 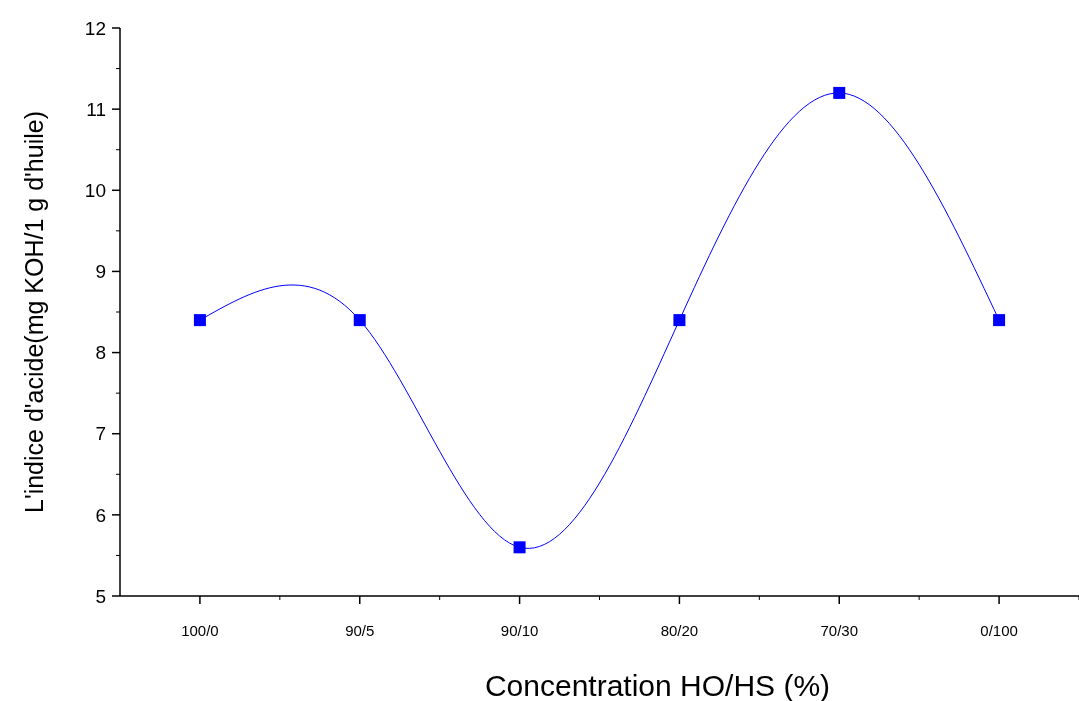 I want to click on x-tick-label: 80/20, so click(x=679, y=630).